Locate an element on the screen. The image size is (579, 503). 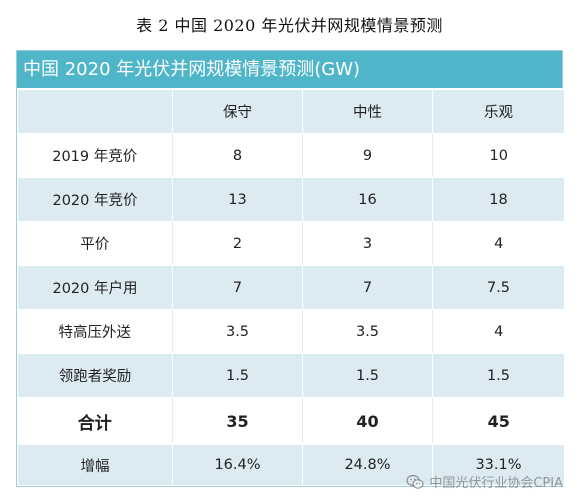
growth-row: 增幅 16.4% 24.8% 33.1% is located at coordinates (291, 465).